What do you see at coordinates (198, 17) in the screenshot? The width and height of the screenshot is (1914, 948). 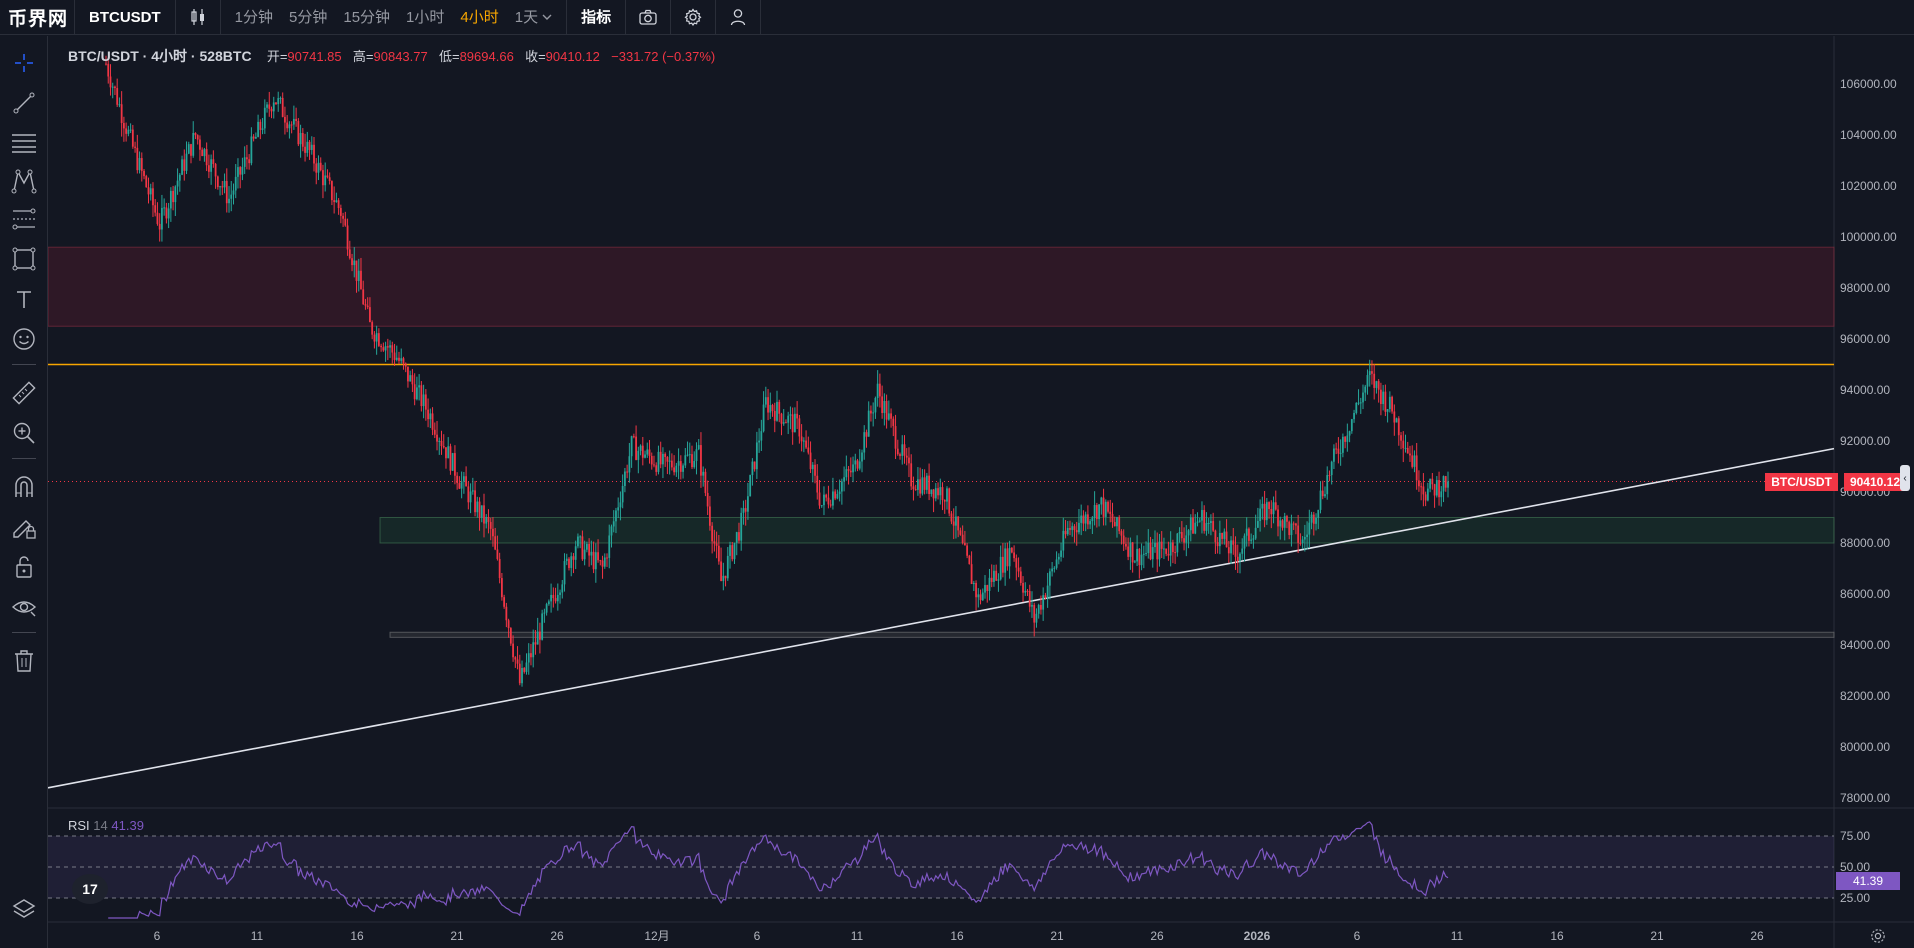 I see `candles-icon` at bounding box center [198, 17].